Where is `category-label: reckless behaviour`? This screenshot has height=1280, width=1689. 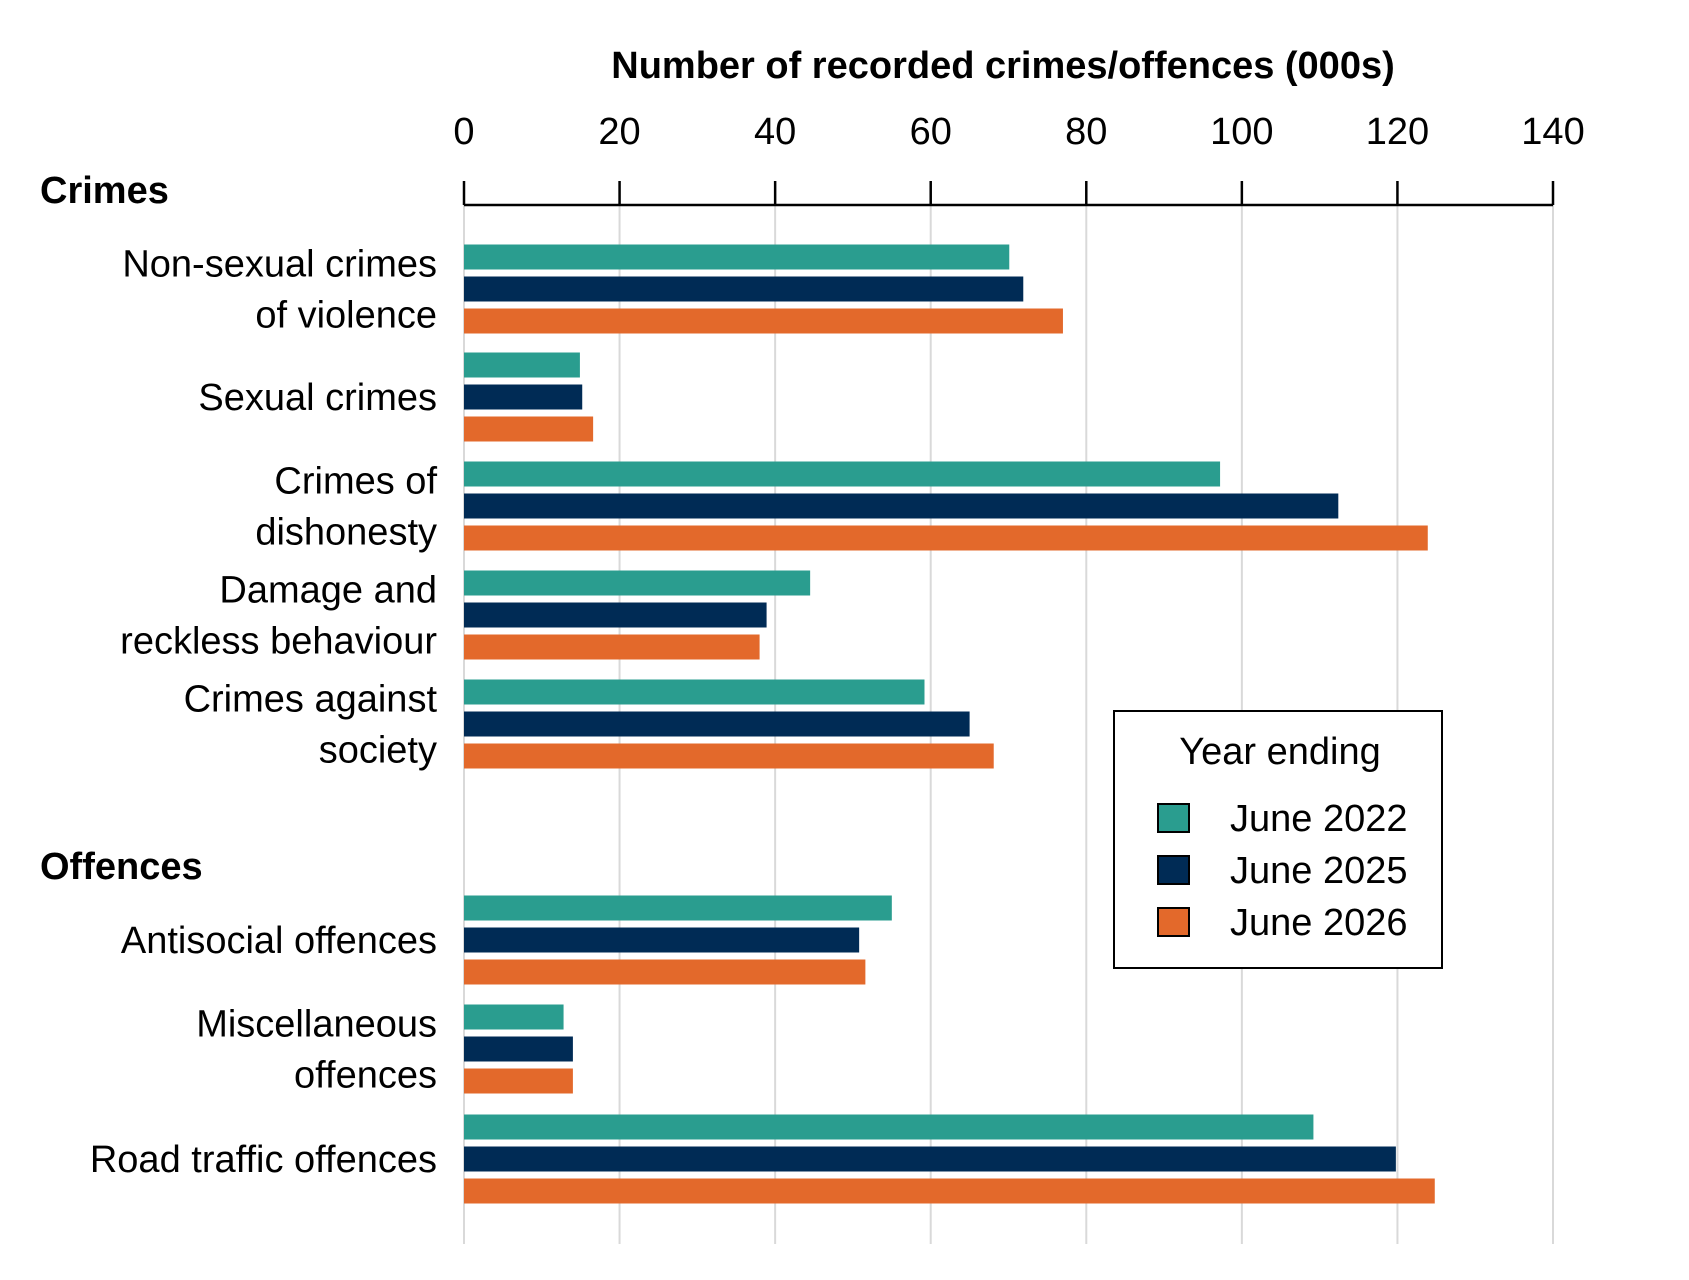 category-label: reckless behaviour is located at coordinates (278, 642).